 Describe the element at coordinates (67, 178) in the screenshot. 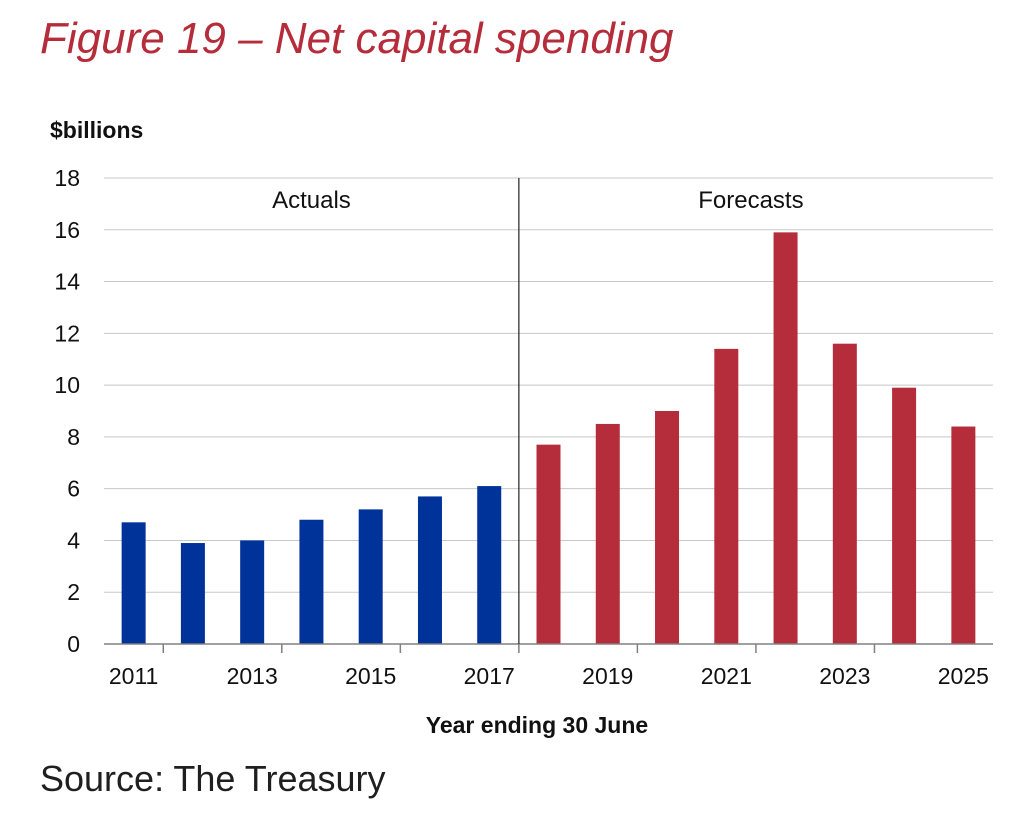

I see `y-tick-label-18: 18` at that location.